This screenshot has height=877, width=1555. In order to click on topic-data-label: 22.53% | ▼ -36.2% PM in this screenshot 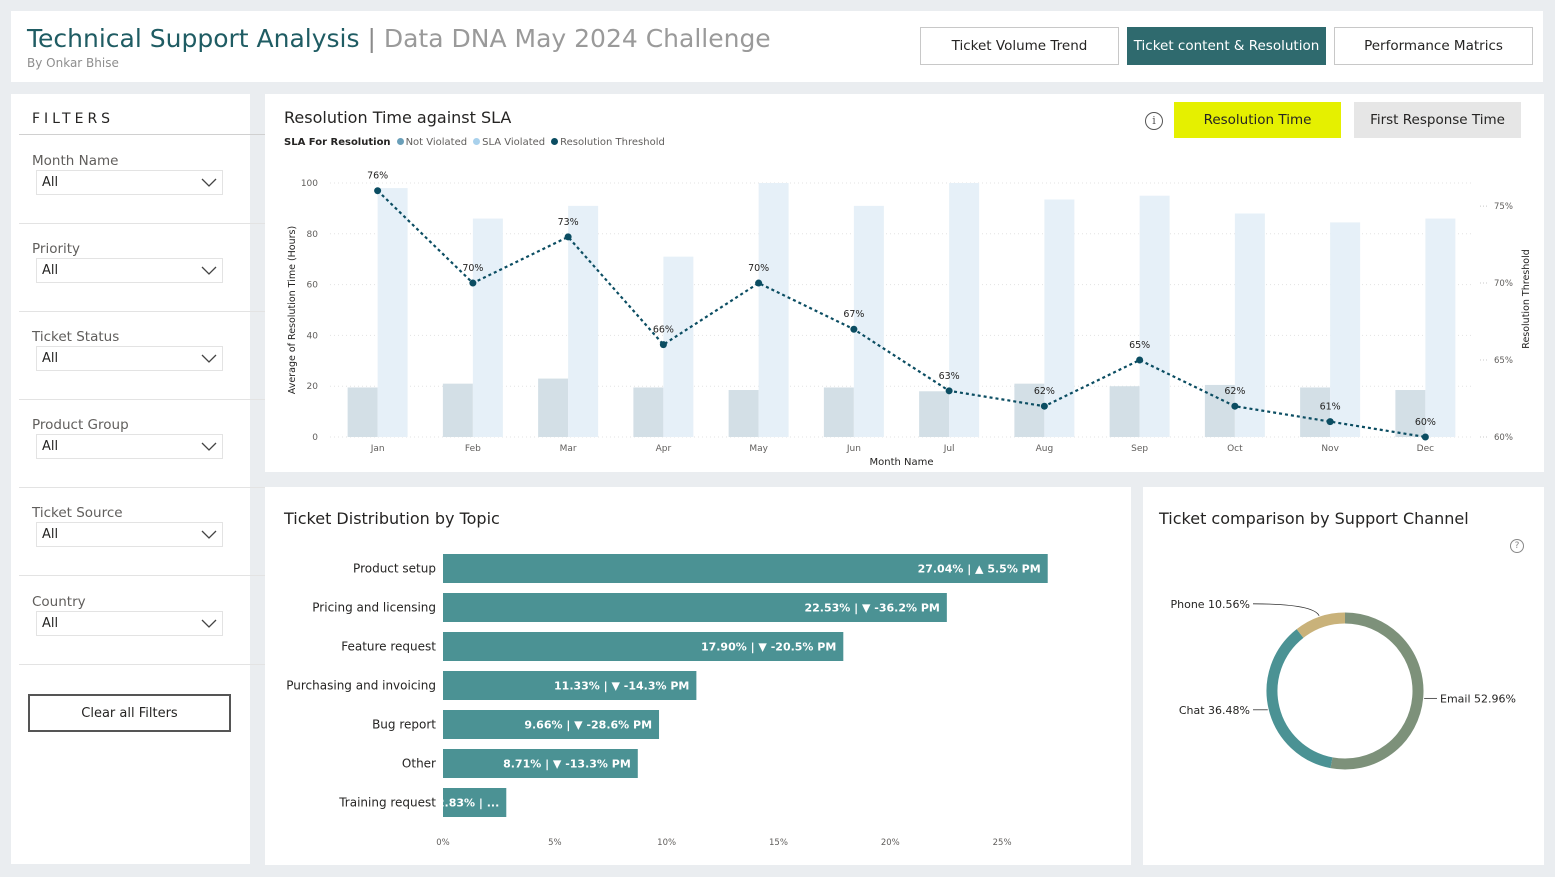, I will do `click(871, 608)`.